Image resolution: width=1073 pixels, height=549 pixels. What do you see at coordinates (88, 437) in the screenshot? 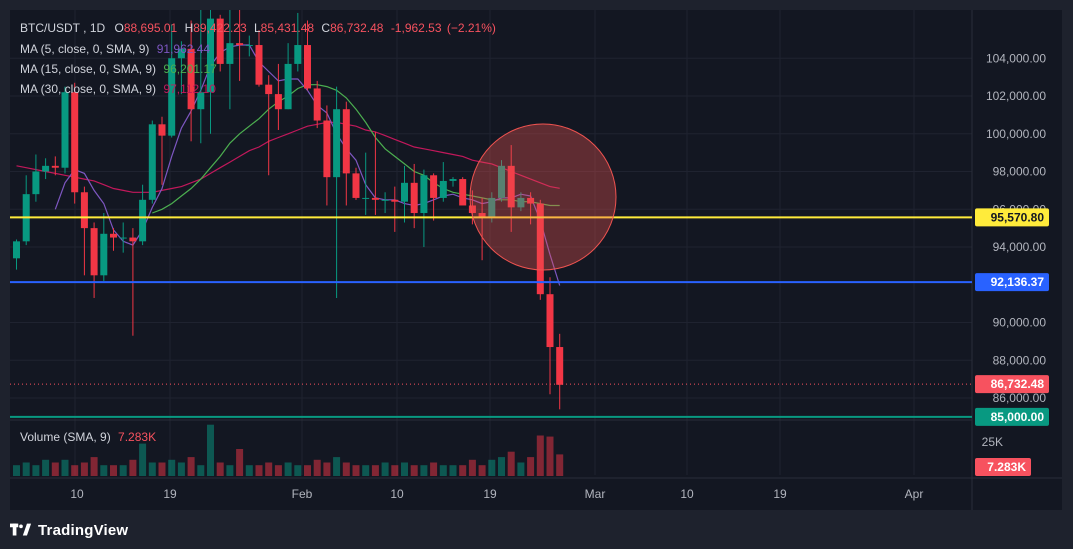
I see `volume-legend: Volume (SMA, 9) 7.283K` at bounding box center [88, 437].